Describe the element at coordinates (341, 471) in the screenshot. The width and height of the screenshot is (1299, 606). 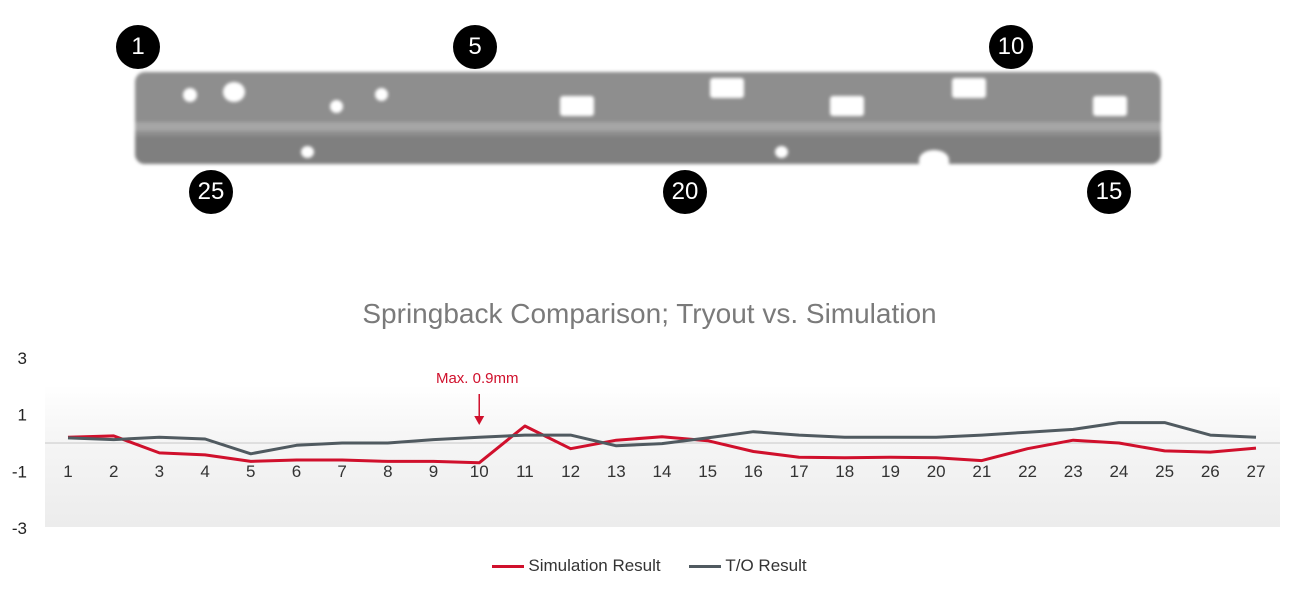
I see `x-tick-label: 7` at that location.